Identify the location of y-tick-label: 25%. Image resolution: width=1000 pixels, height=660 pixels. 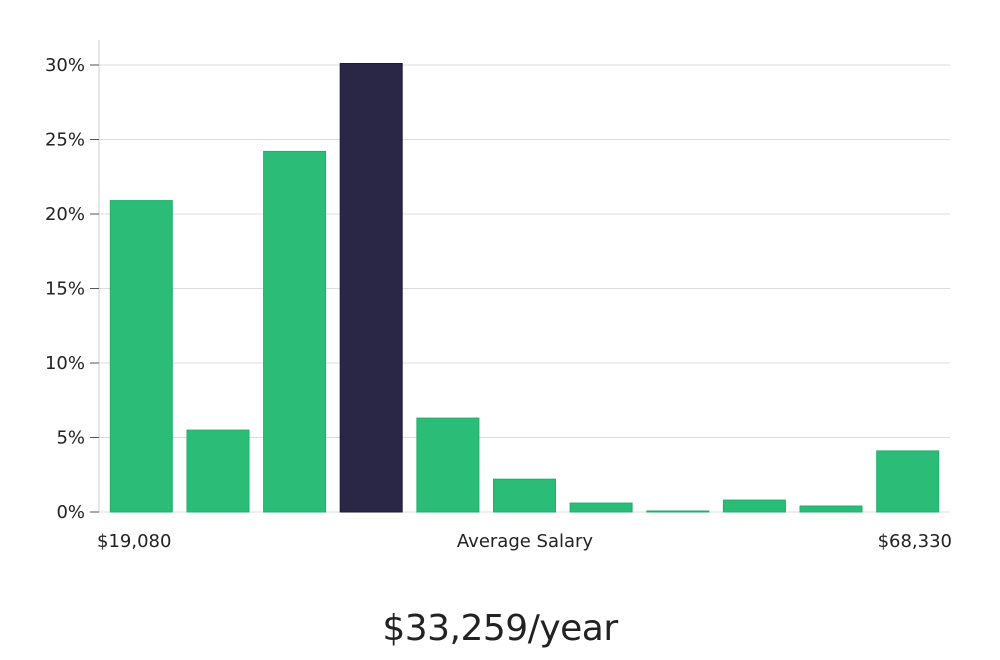
(65, 140).